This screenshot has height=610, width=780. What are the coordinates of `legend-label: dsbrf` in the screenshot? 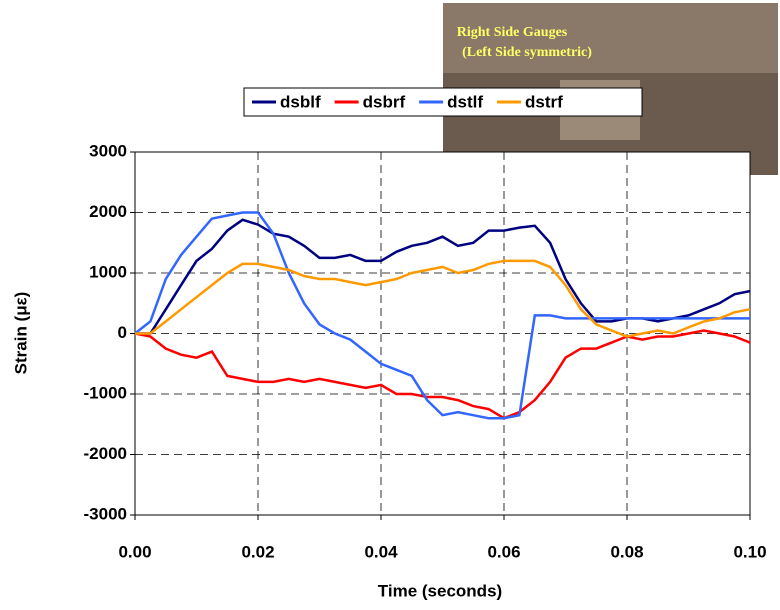 It's located at (384, 101).